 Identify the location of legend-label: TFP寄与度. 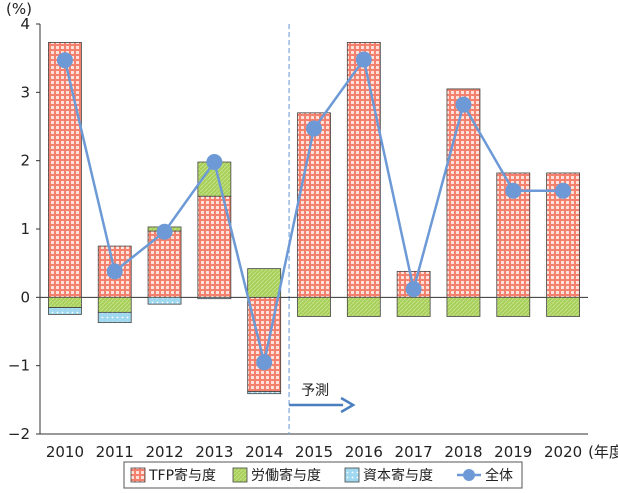
(182, 475).